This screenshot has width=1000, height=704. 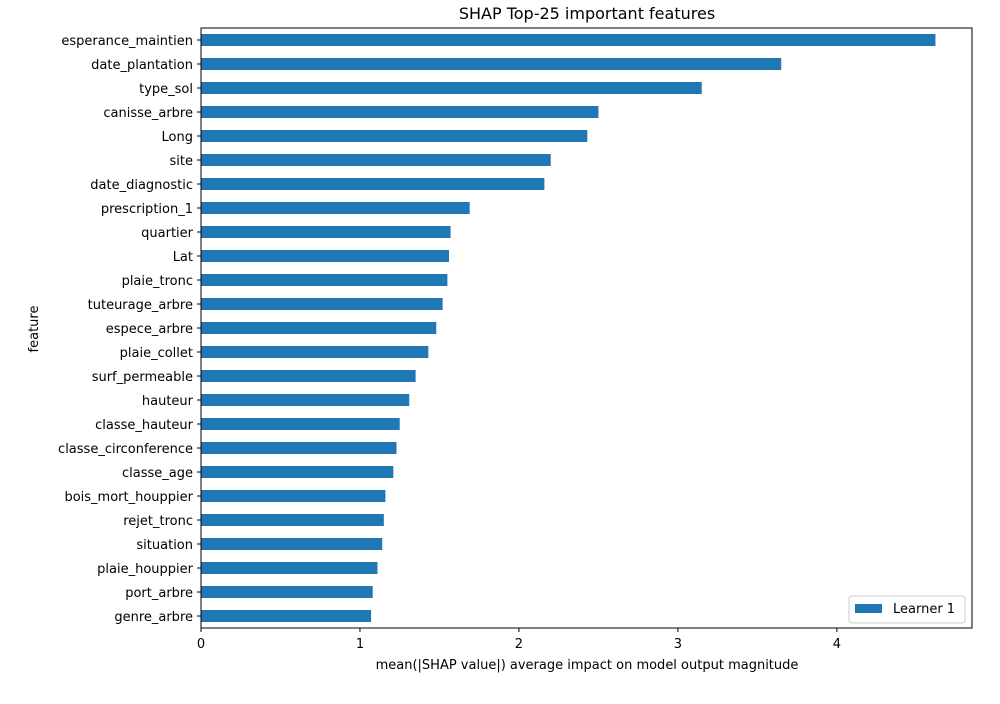 What do you see at coordinates (299, 448) in the screenshot?
I see `bar-classe_circonference` at bounding box center [299, 448].